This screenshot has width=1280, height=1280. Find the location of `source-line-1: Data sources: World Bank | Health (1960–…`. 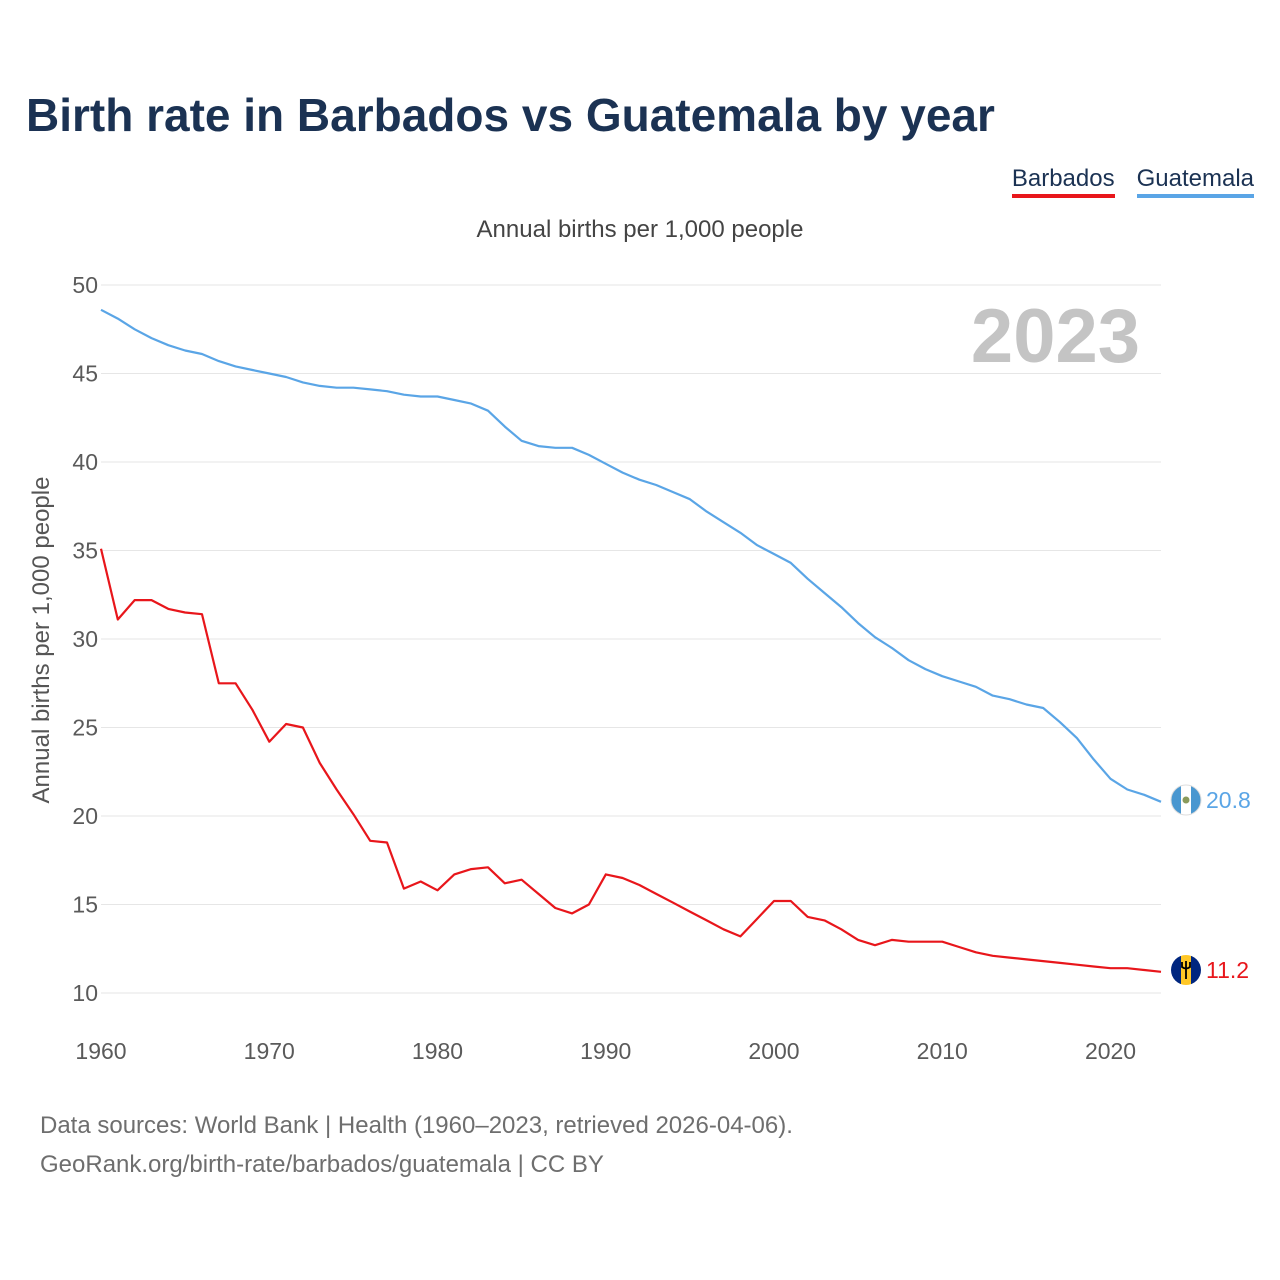

source-line-1: Data sources: World Bank | Health (1960–… is located at coordinates (416, 1125).